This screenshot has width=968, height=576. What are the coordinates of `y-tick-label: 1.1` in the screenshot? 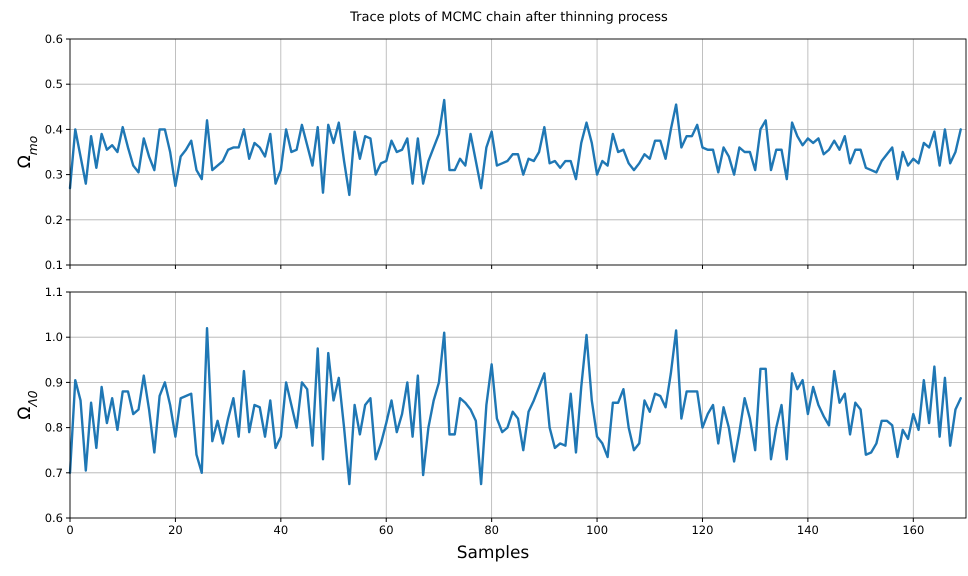 It's located at (53, 292).